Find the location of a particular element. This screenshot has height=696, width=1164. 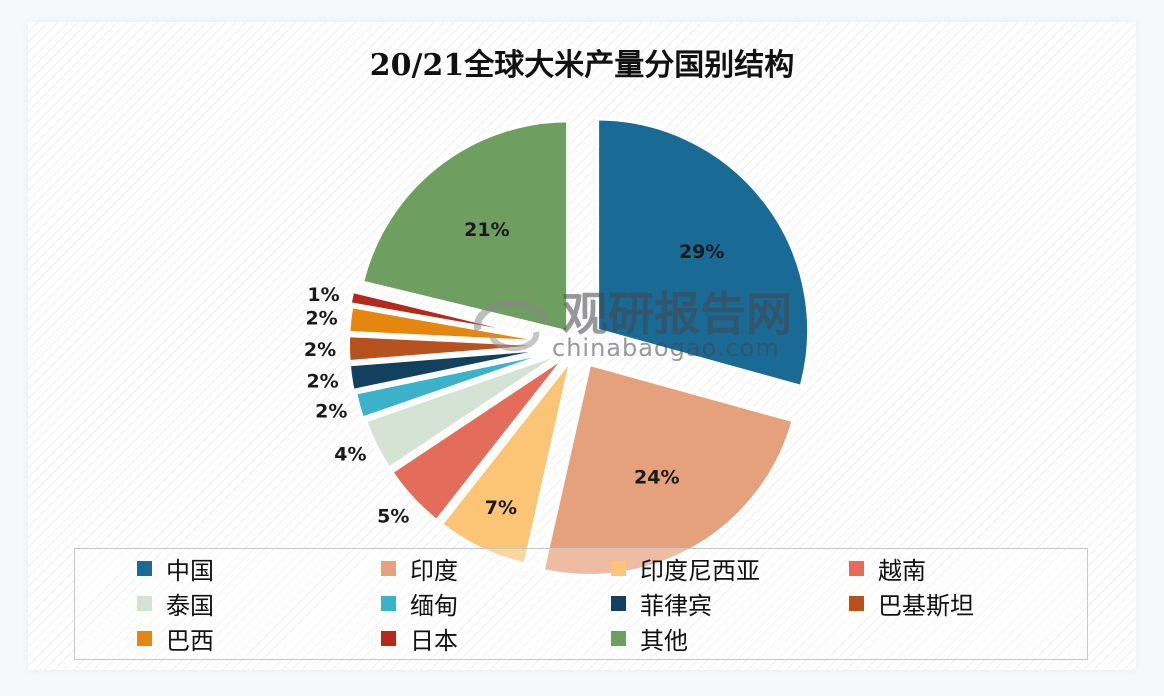

legend-item: 菲律宾 is located at coordinates (661, 603).